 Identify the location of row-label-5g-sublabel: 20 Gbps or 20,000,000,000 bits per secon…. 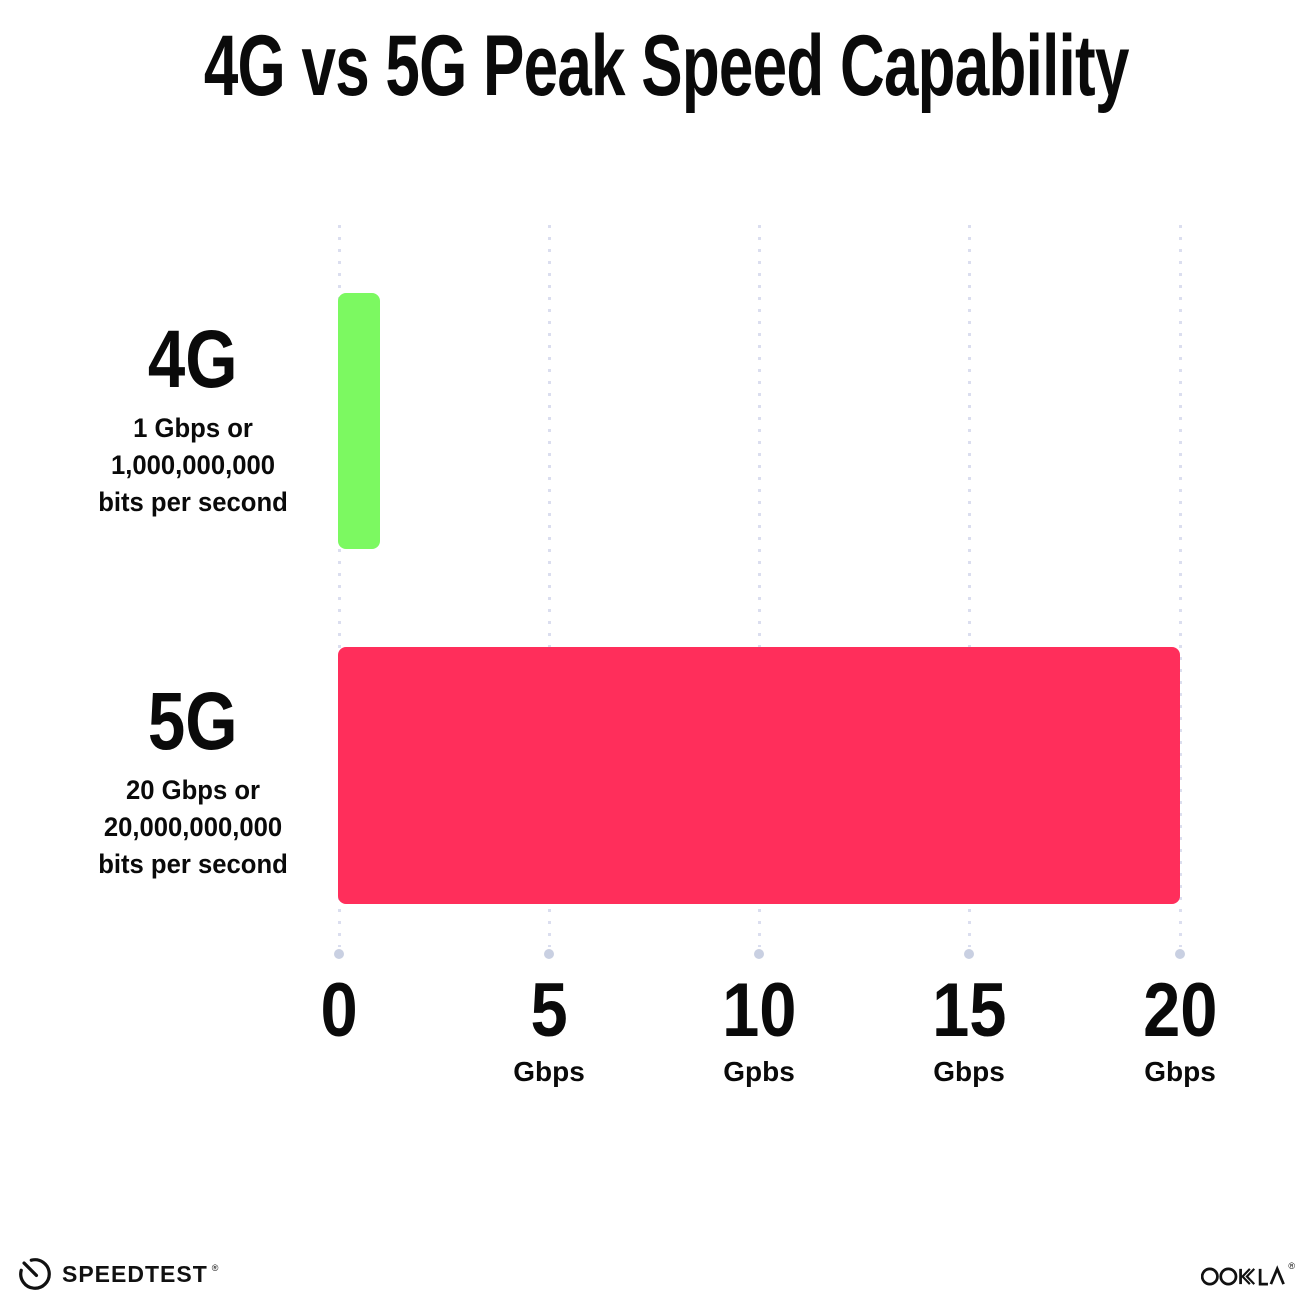
(193, 827).